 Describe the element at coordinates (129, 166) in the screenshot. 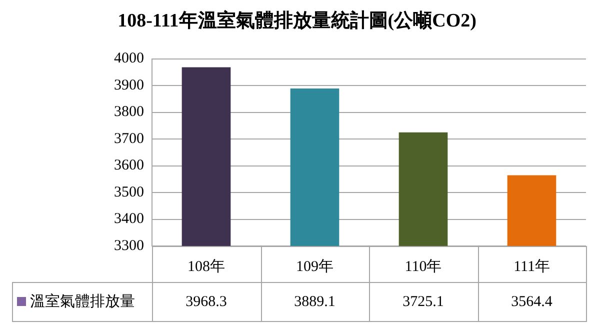

I see `y-tick-label: 3600` at that location.